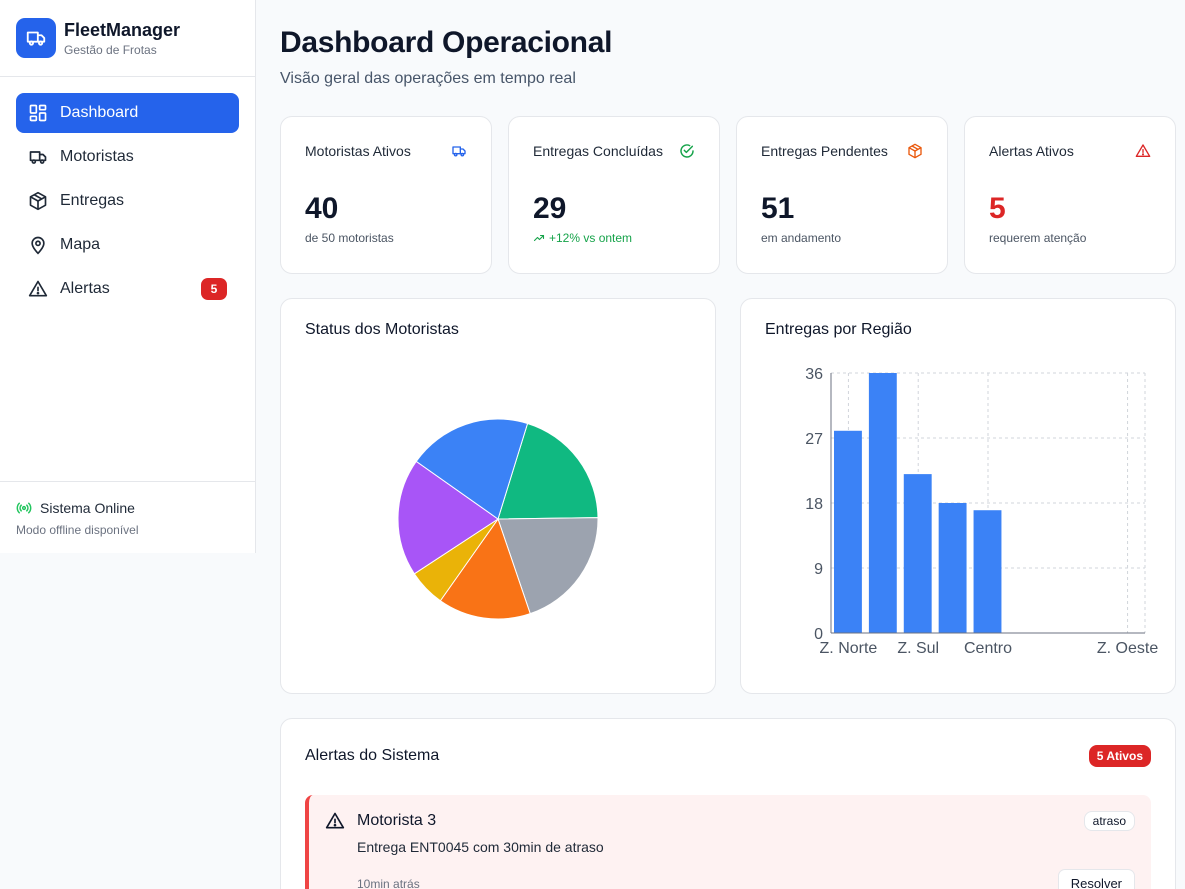 This screenshot has height=889, width=1185. Describe the element at coordinates (397, 820) in the screenshot. I see `alert-title: Motorista 3` at that location.